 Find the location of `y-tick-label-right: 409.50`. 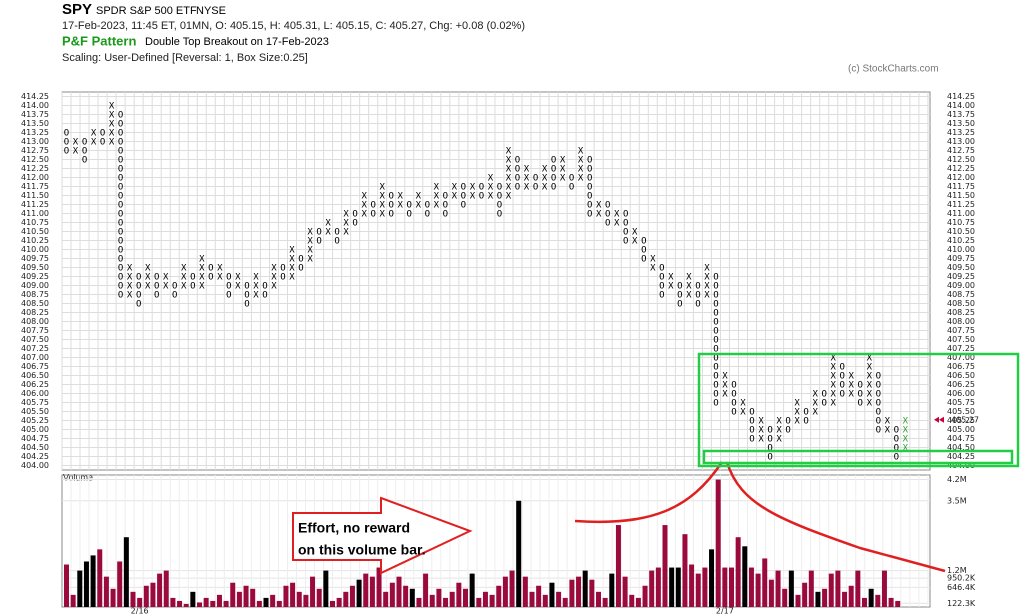

y-tick-label-right: 409.50 is located at coordinates (961, 267).